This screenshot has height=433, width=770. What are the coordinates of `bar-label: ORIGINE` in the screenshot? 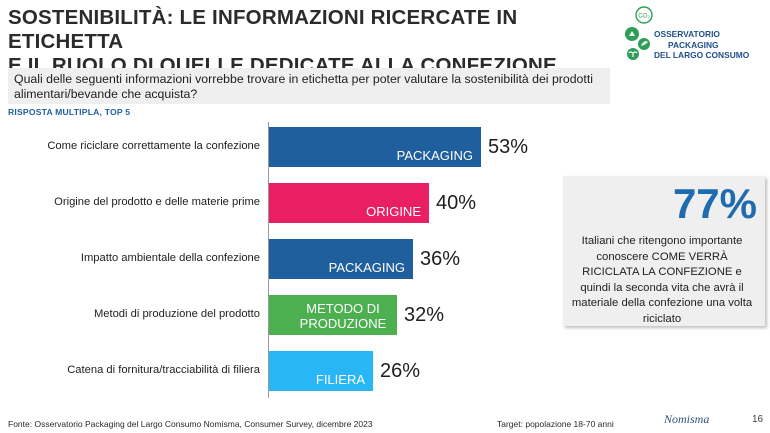 It's located at (393, 211).